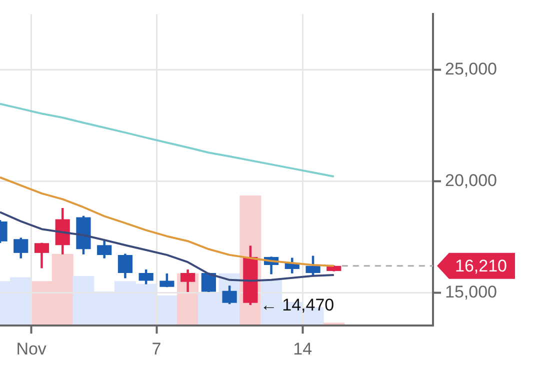 This screenshot has width=538, height=372. Describe the element at coordinates (471, 180) in the screenshot. I see `y-tick-label: 20,000` at that location.